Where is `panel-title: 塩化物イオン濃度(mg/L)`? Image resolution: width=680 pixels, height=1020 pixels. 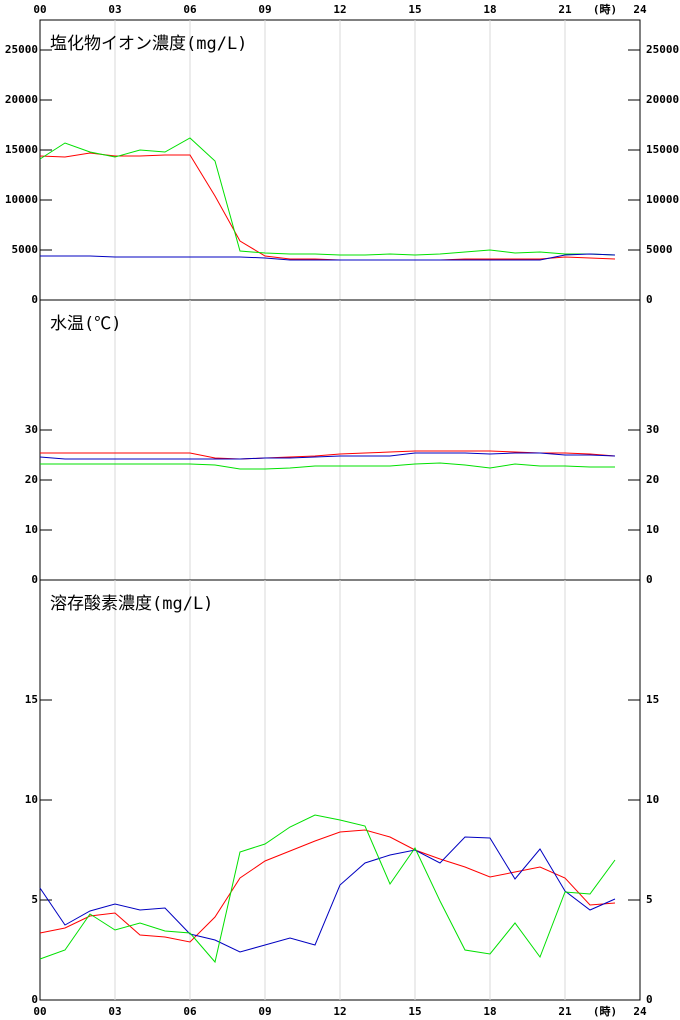
panel-title: 塩化物イオン濃度(mg/L) is located at coordinates (148, 44).